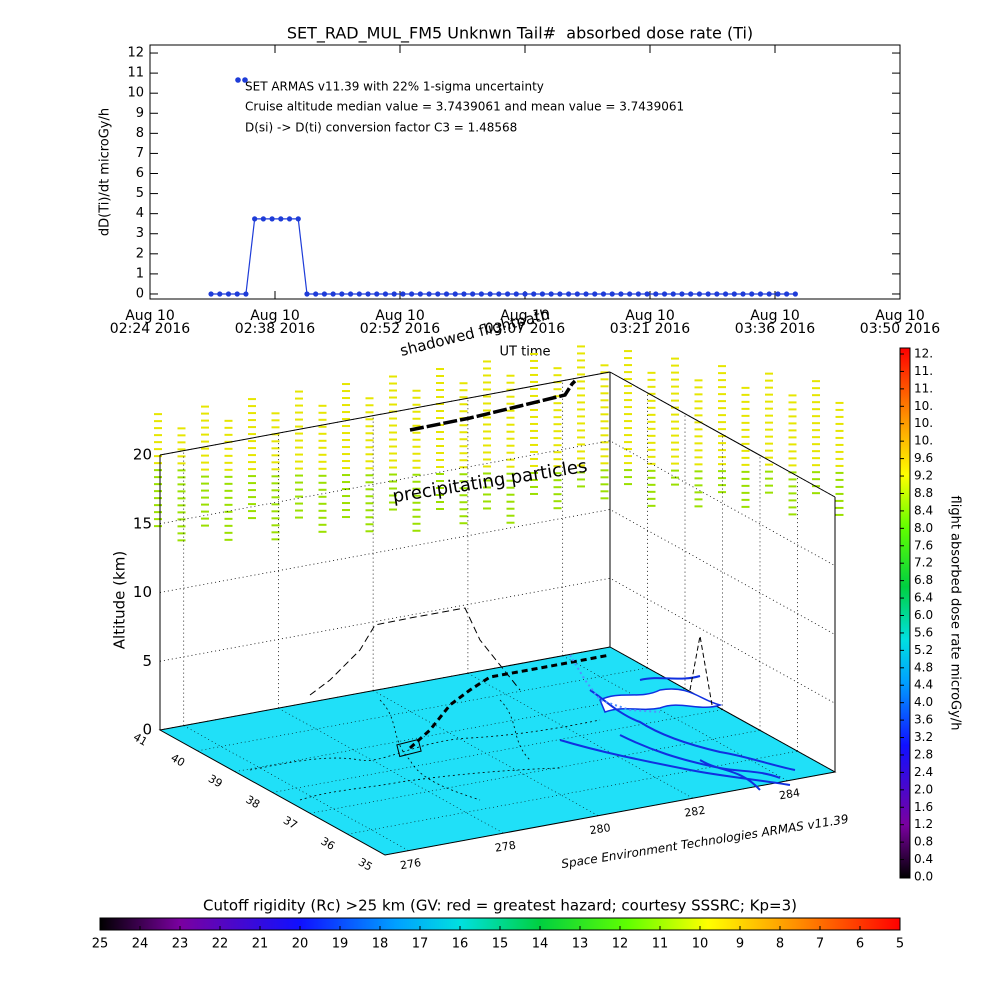 Image resolution: width=1000 pixels, height=1000 pixels. What do you see at coordinates (105, 172) in the screenshot?
I see `y-axis-label: dD(Ti)/dt microGy/h` at bounding box center [105, 172].